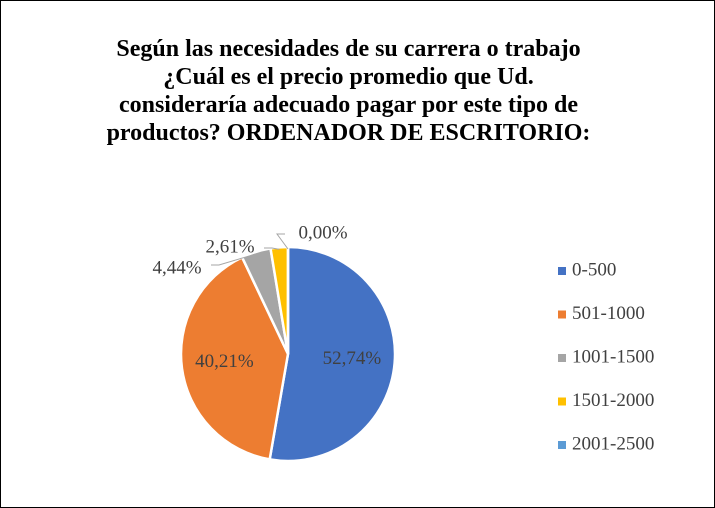  What do you see at coordinates (613, 443) in the screenshot?
I see `legend-label: 2001-2500` at bounding box center [613, 443].